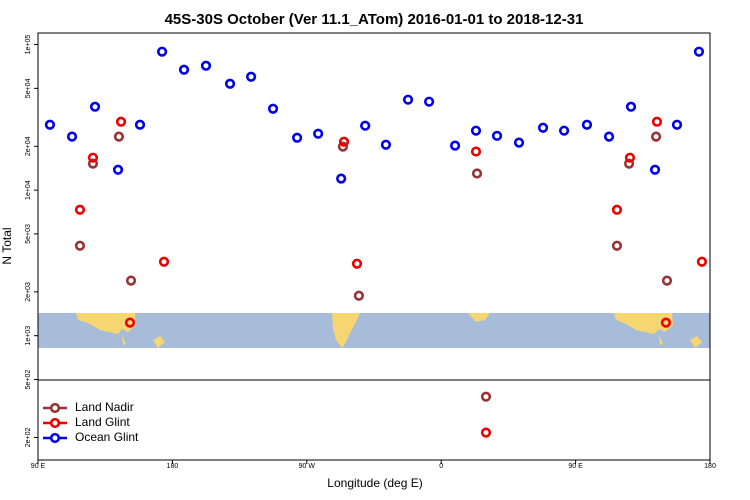 Image resolution: width=750 pixels, height=500 pixels. I want to click on legend-label: Ocean Glint, so click(107, 437).